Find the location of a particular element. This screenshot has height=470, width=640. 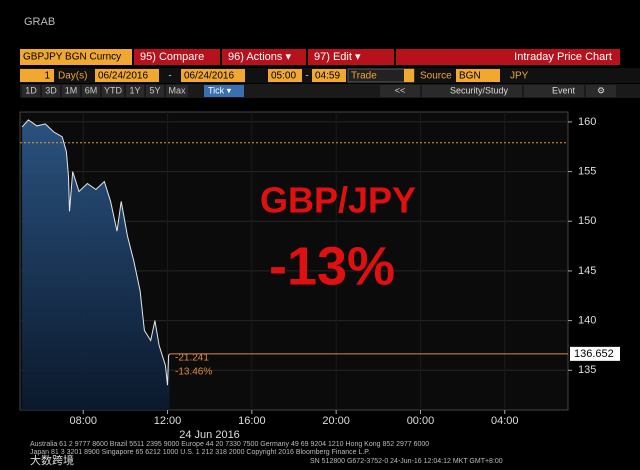

source-field is located at coordinates (478, 75).